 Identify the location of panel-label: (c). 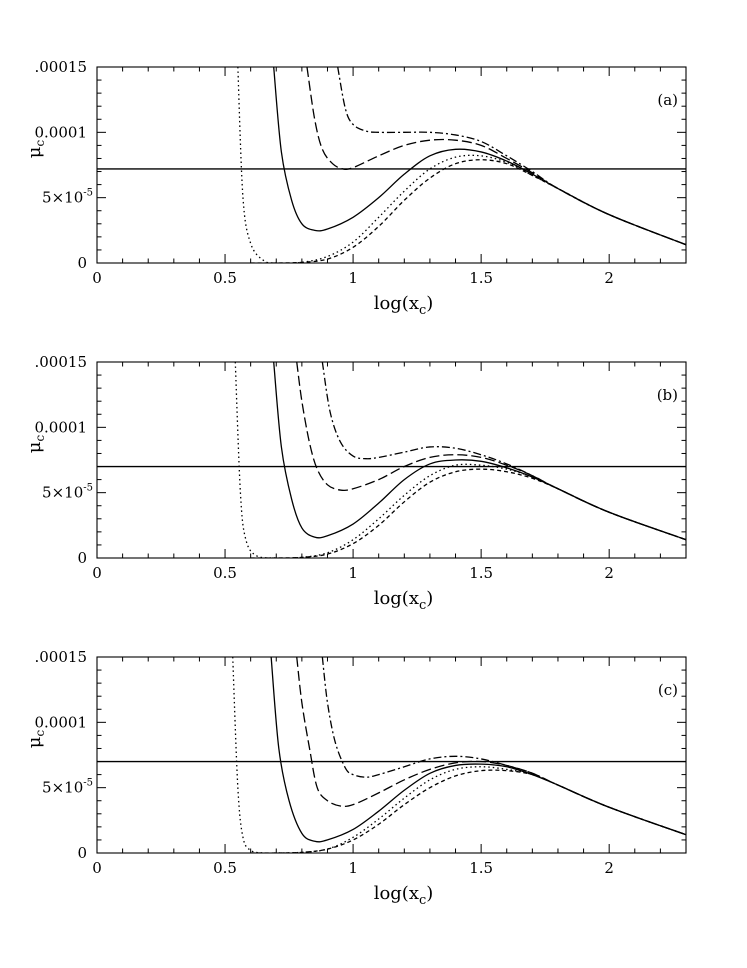
(668, 690).